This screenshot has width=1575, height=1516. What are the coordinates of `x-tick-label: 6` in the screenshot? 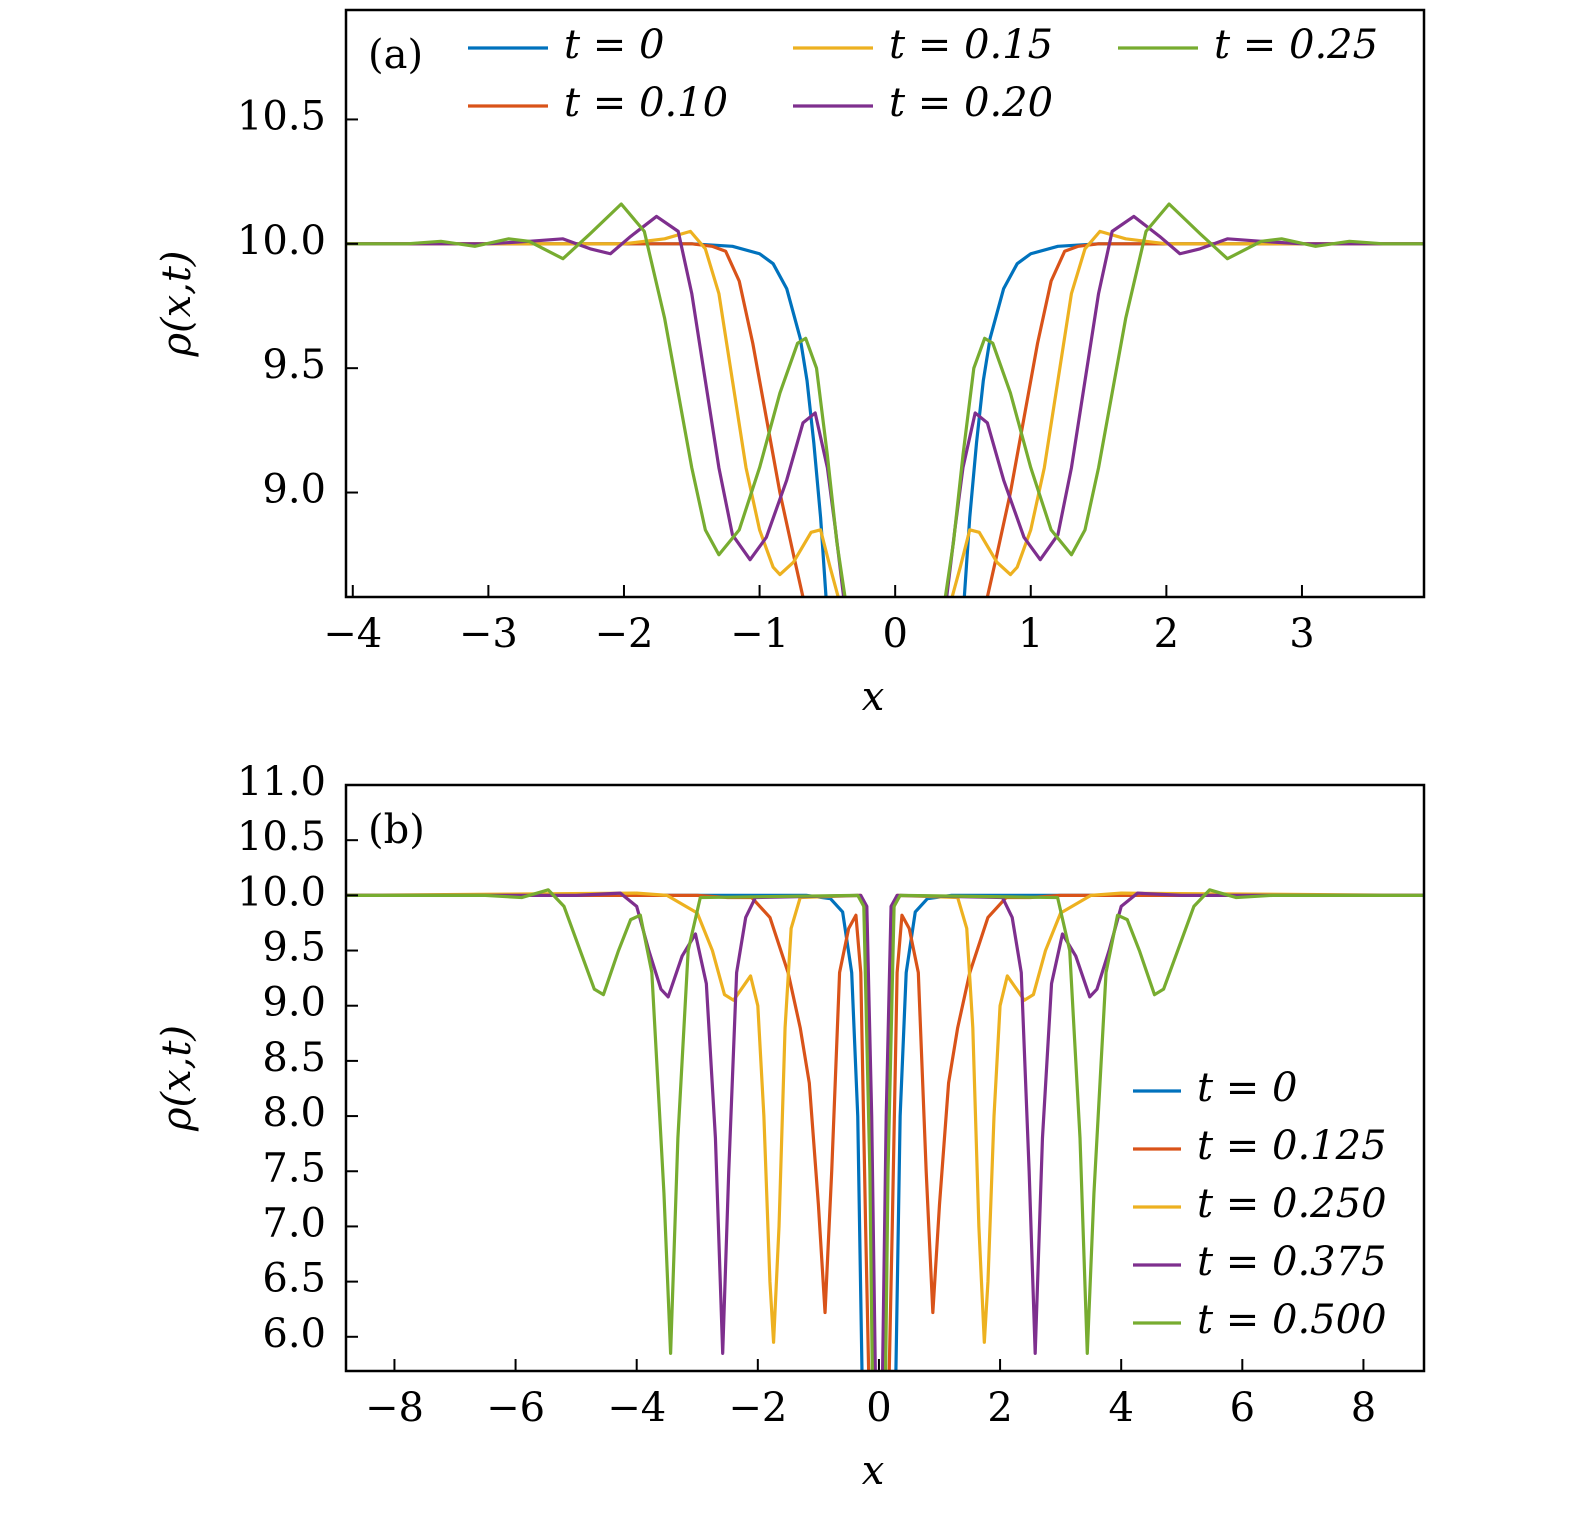 It's located at (1242, 1408).